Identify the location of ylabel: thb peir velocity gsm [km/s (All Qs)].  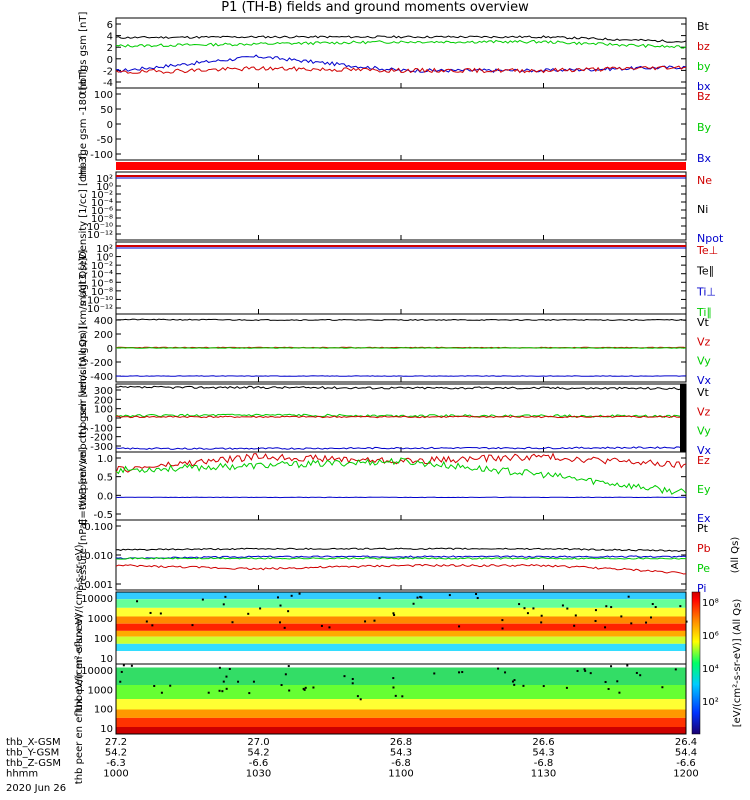
(83, 348).